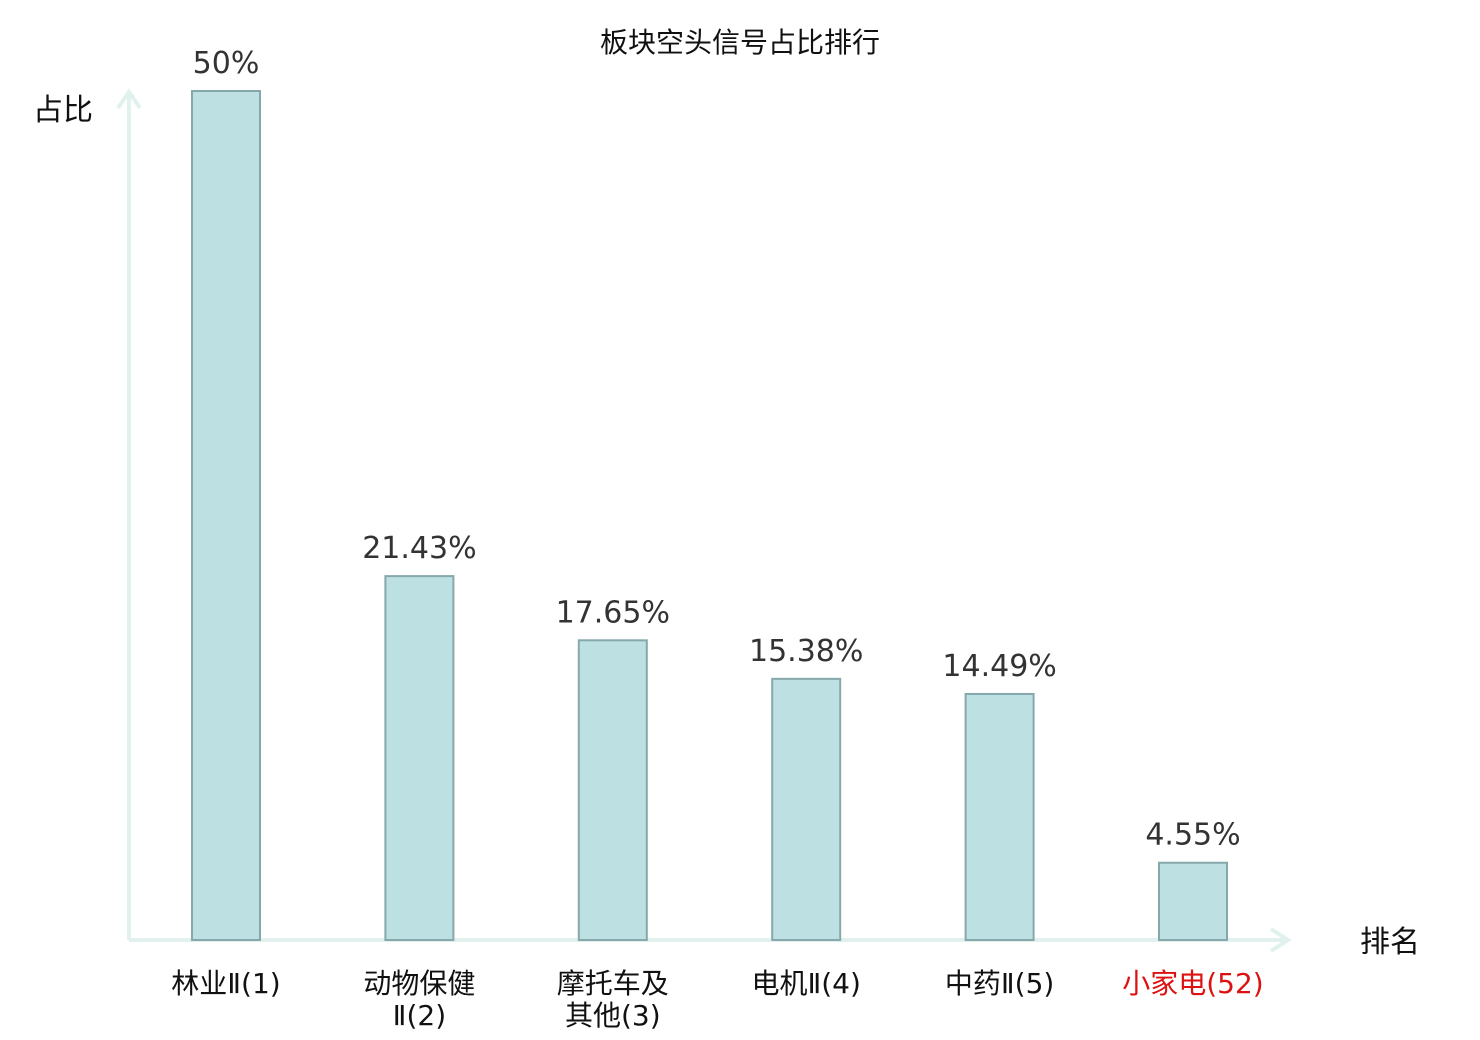  Describe the element at coordinates (129, 514) in the screenshot. I see `y-axis` at that location.